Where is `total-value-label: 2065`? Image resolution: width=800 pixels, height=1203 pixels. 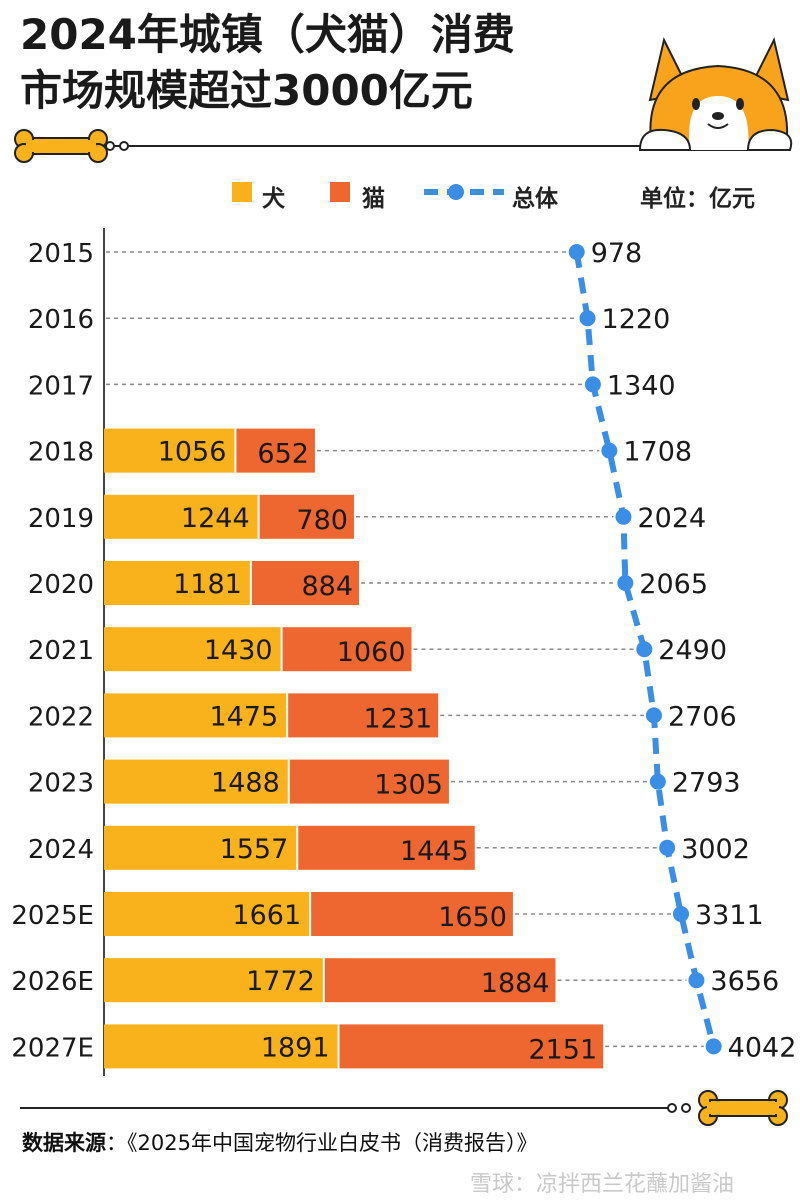 total-value-label: 2065 is located at coordinates (673, 584).